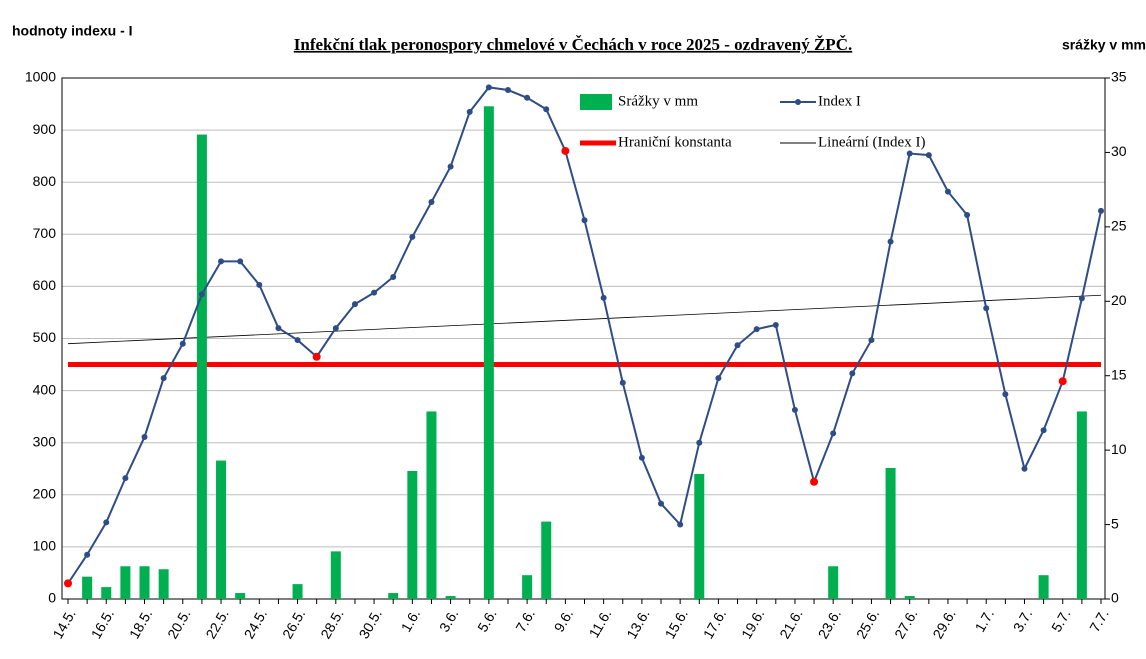 This screenshot has height=659, width=1146. What do you see at coordinates (40, 77) in the screenshot?
I see `y-tick-label: 1000` at bounding box center [40, 77].